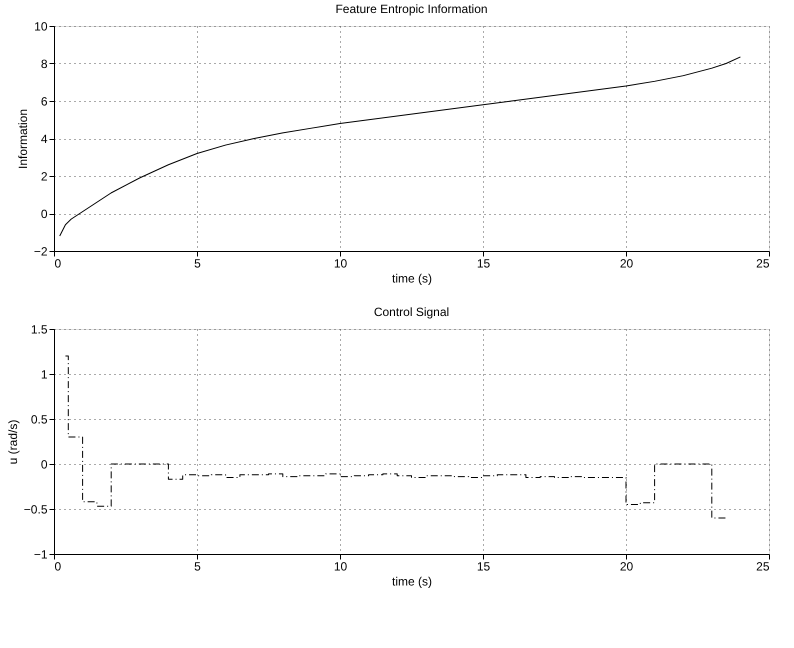 The width and height of the screenshot is (794, 648). Describe the element at coordinates (44, 101) in the screenshot. I see `y-tick-label: 6` at that location.